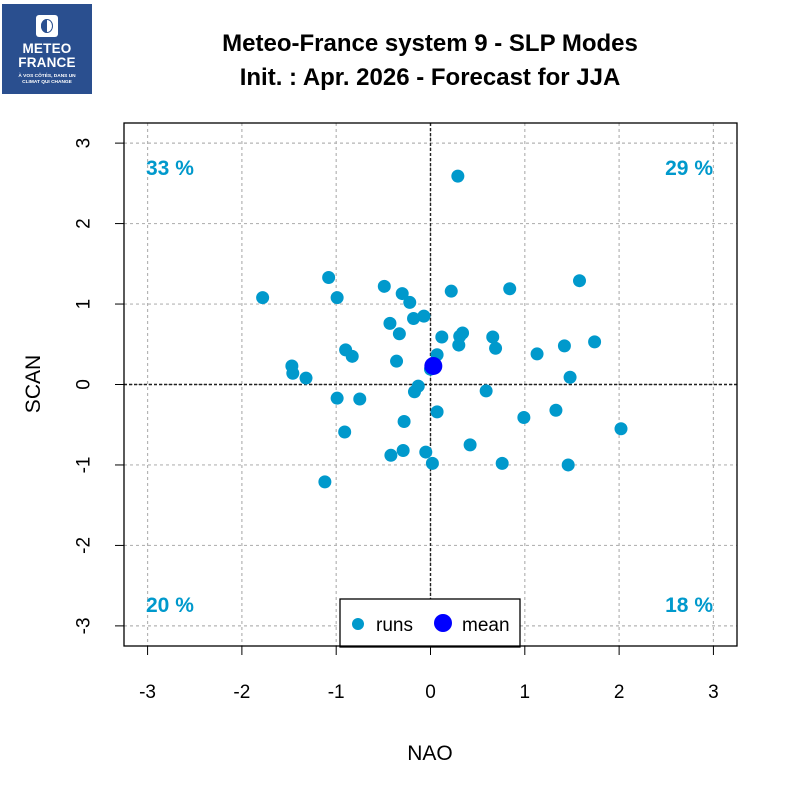 The height and width of the screenshot is (800, 800). Describe the element at coordinates (443, 623) in the screenshot. I see `legend-mean-marker` at that location.